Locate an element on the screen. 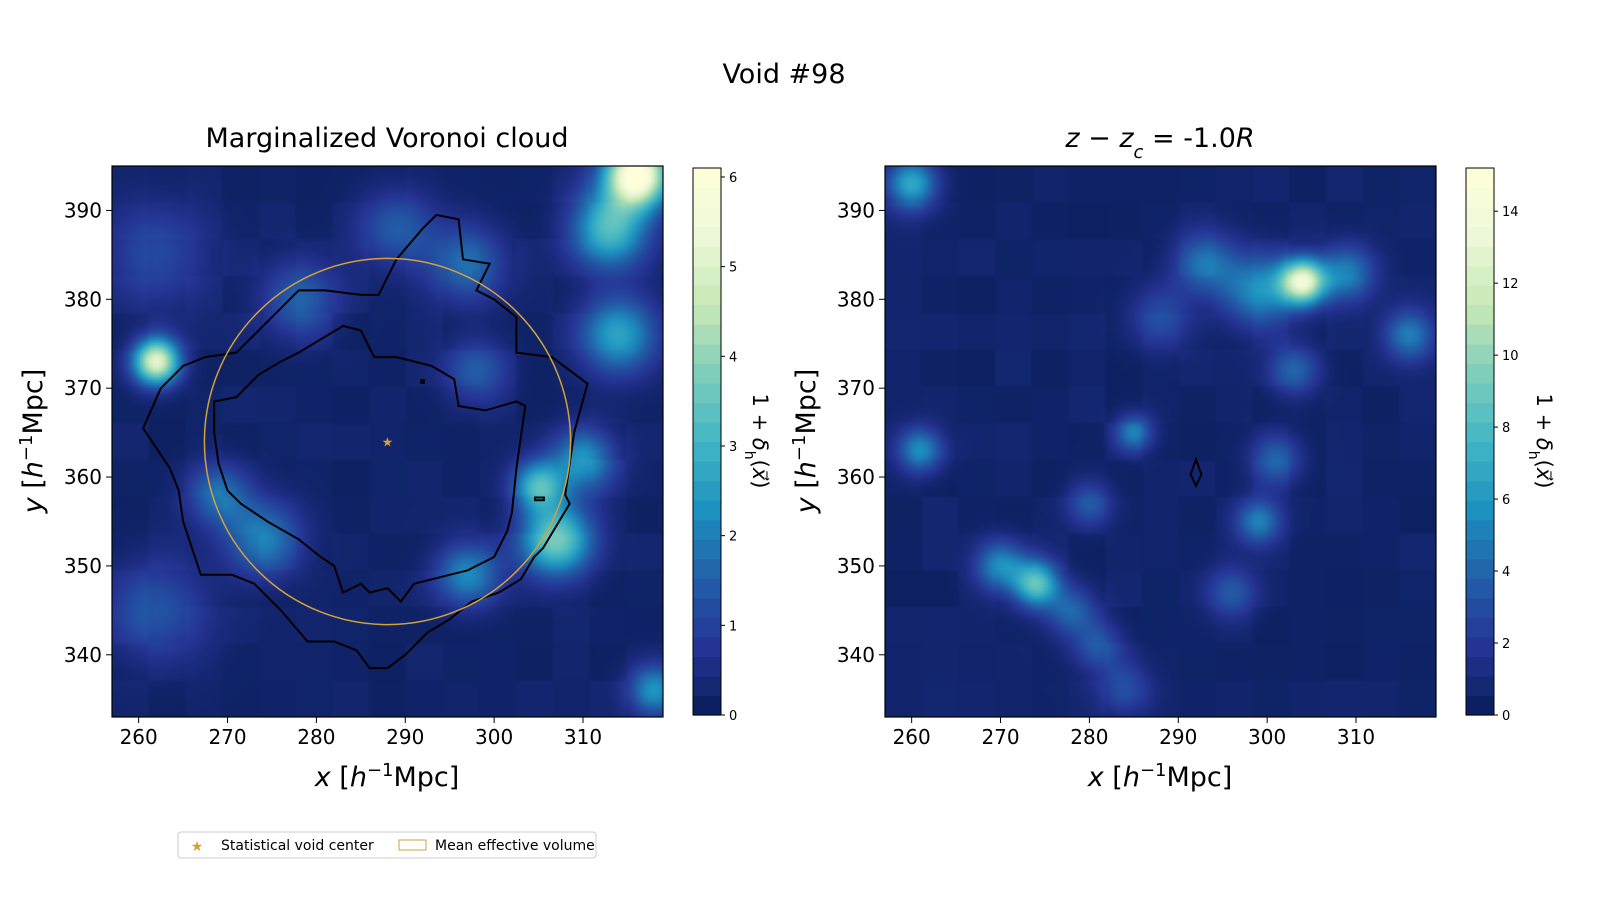  colorbar-tick-label: 12 is located at coordinates (1510, 284).